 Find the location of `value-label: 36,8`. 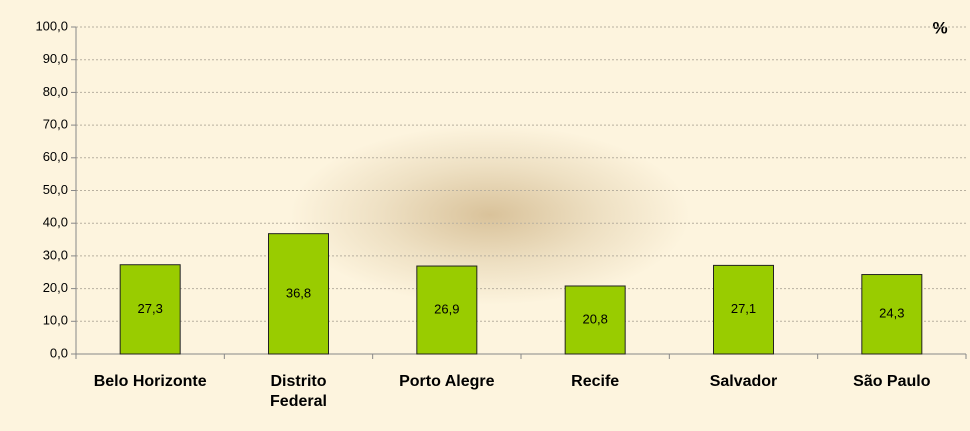

value-label: 36,8 is located at coordinates (298, 292).